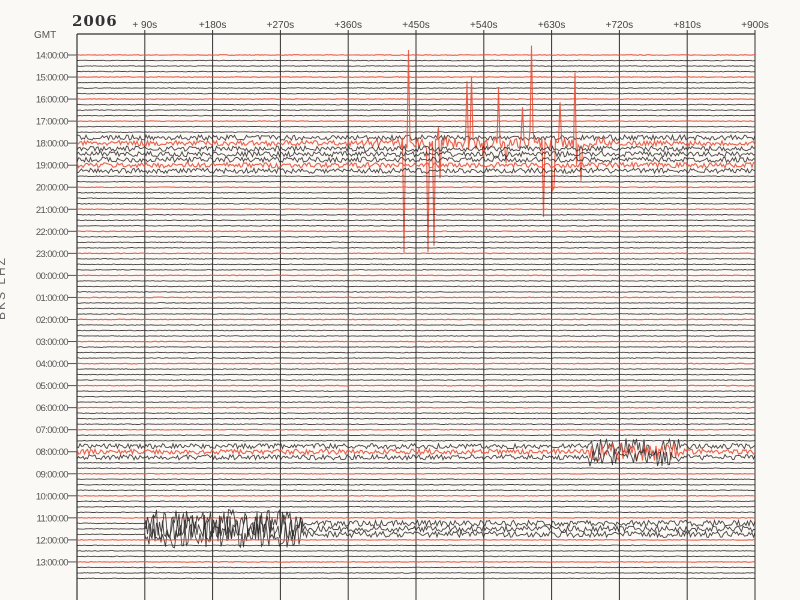 The width and height of the screenshot is (800, 600). Describe the element at coordinates (45, 35) in the screenshot. I see `time-zone-label: GMT` at that location.